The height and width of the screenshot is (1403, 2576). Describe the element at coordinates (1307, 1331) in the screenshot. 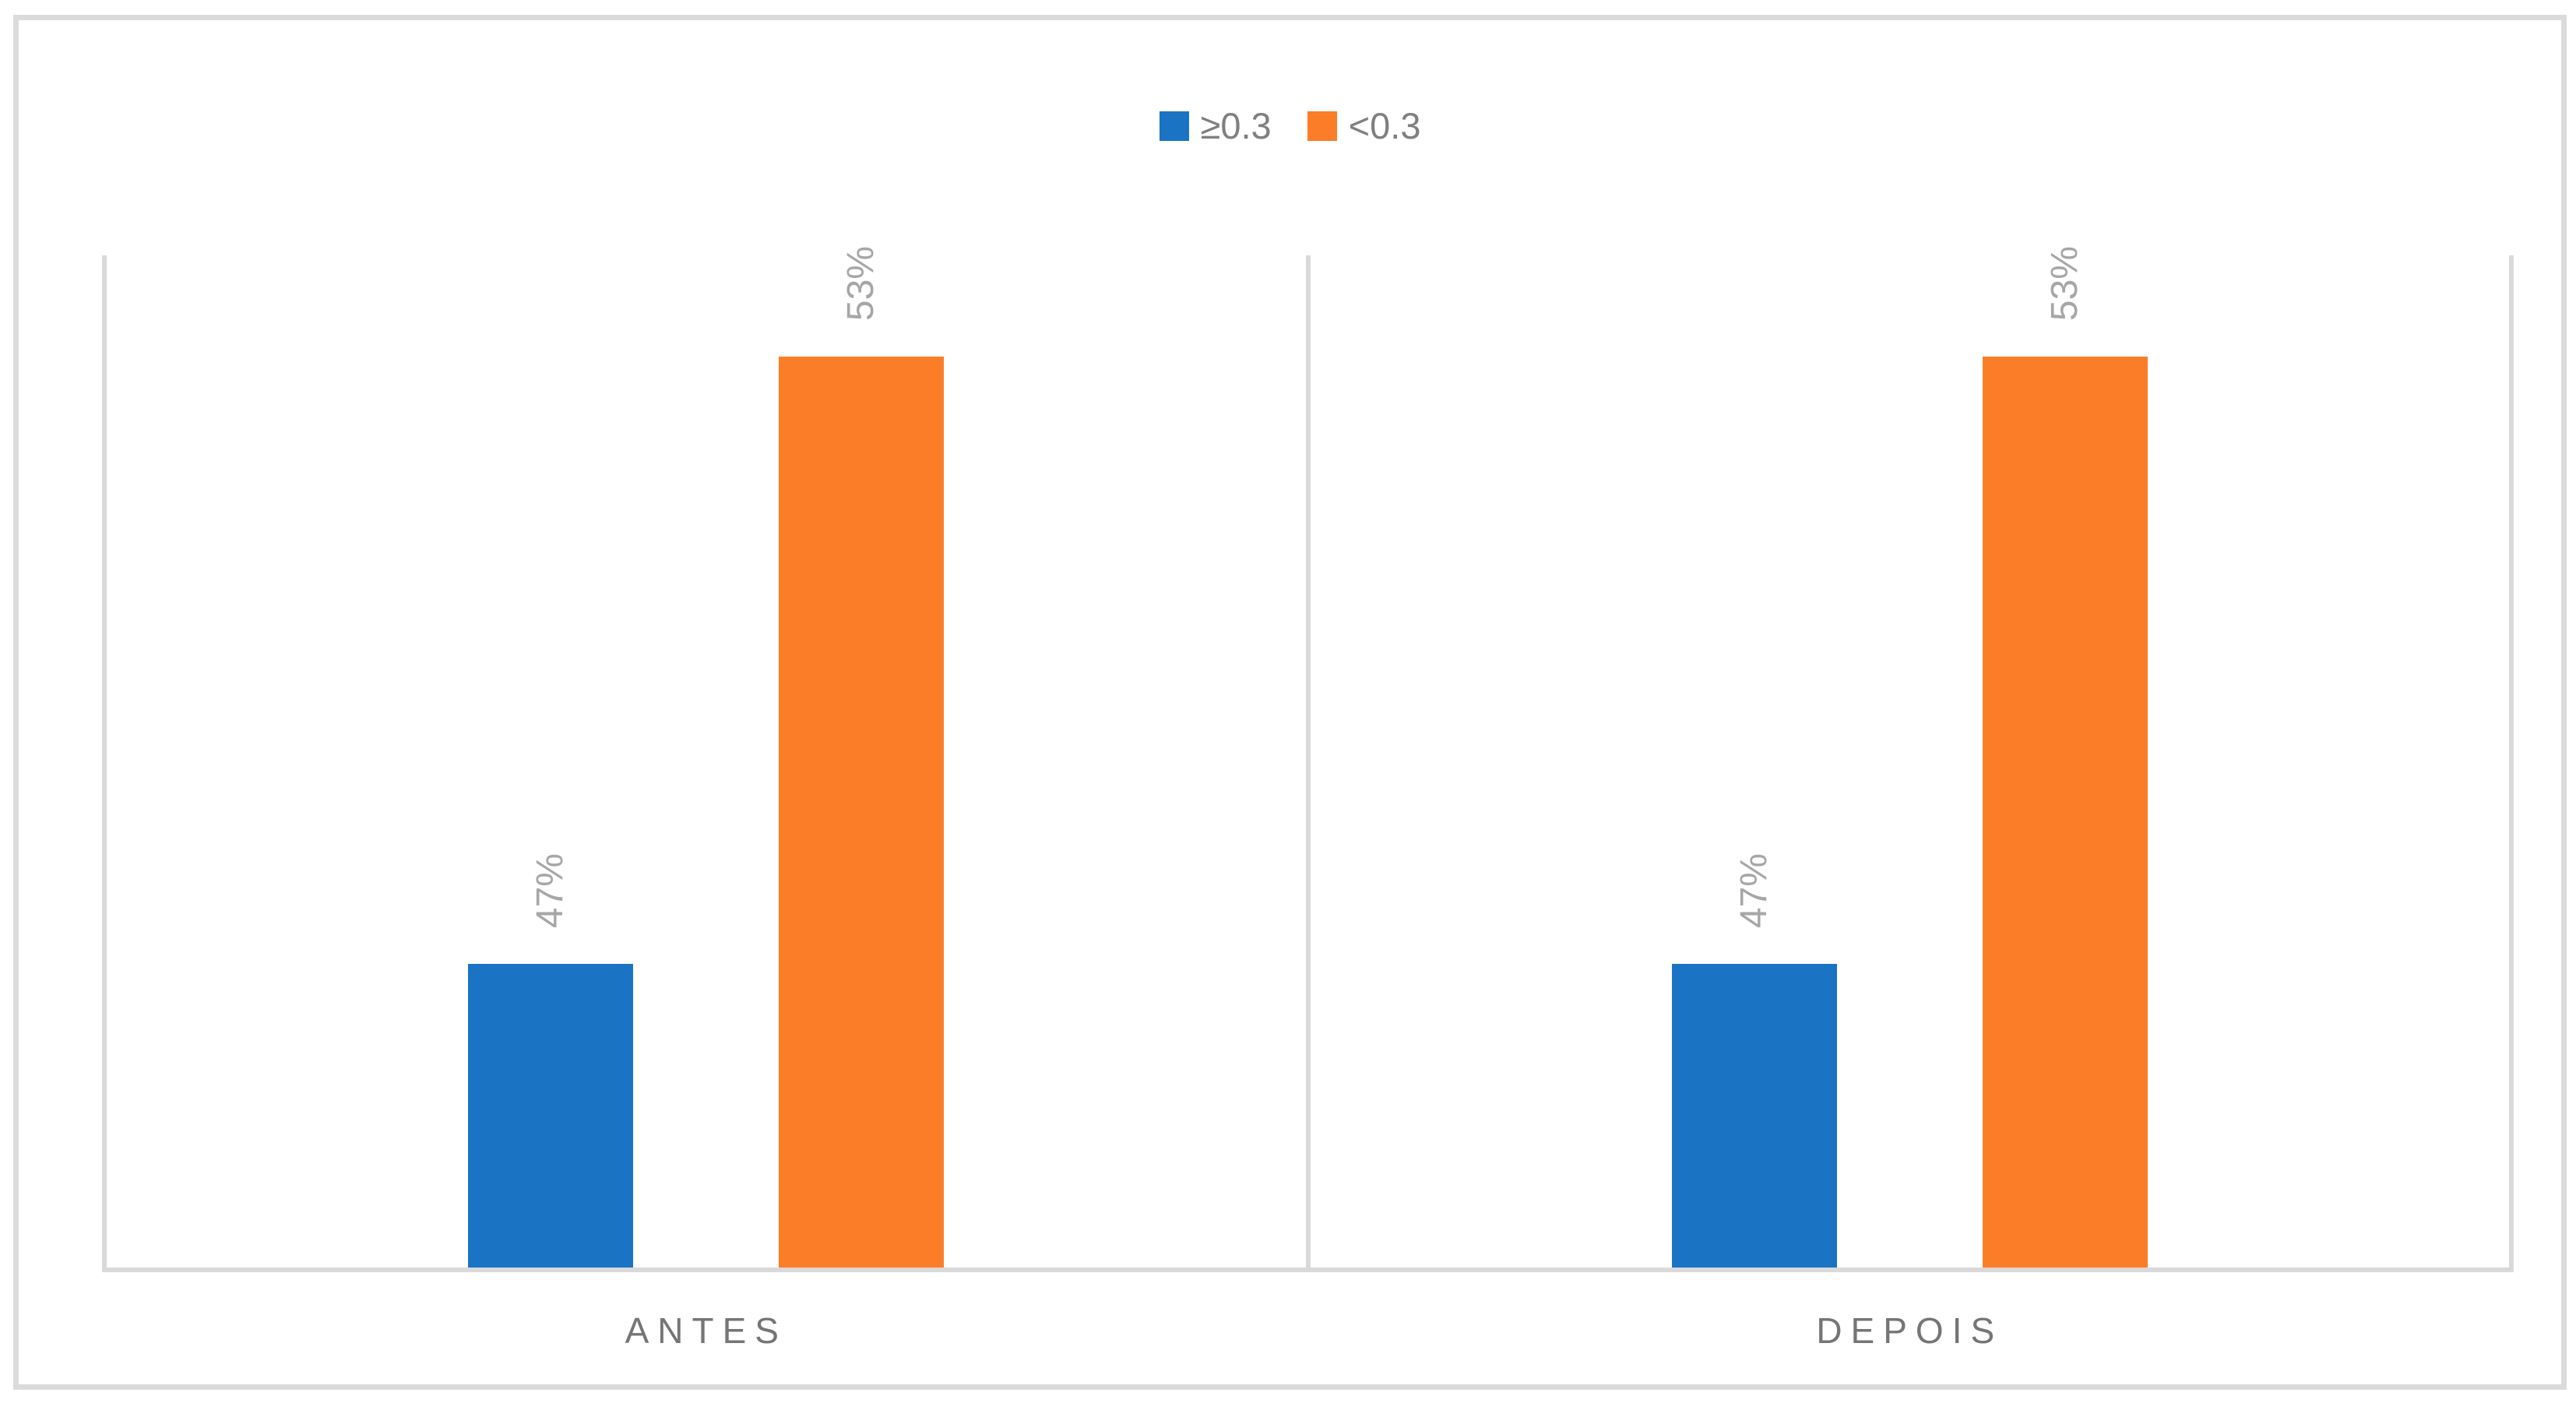

I see `category-axis: ANTES DEPOIS` at that location.